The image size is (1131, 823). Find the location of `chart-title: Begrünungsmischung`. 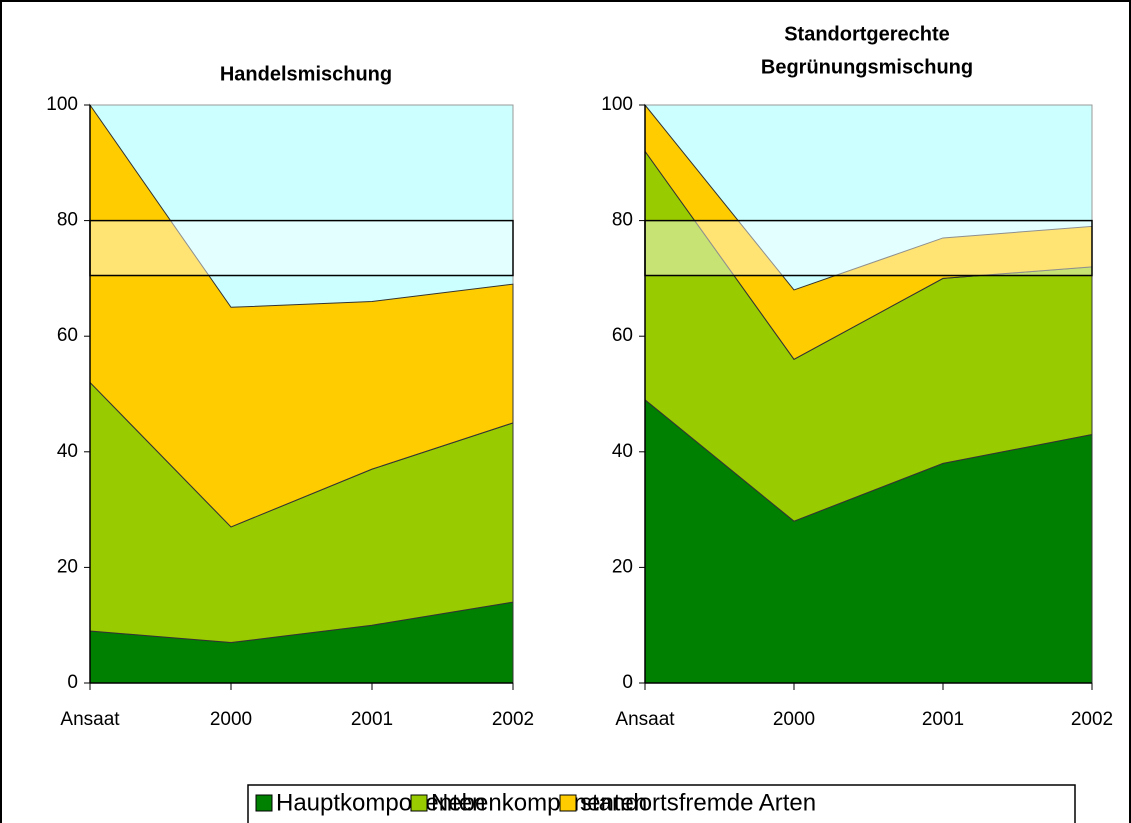

chart-title: Begrünungsmischung is located at coordinates (867, 67).